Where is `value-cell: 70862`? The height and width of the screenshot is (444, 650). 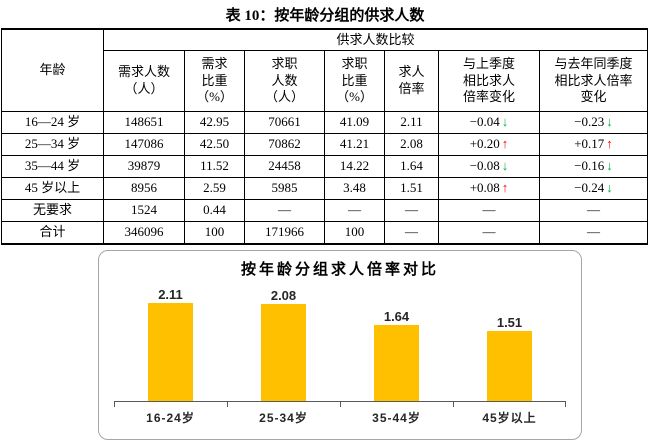 value-cell: 70862 is located at coordinates (284, 144).